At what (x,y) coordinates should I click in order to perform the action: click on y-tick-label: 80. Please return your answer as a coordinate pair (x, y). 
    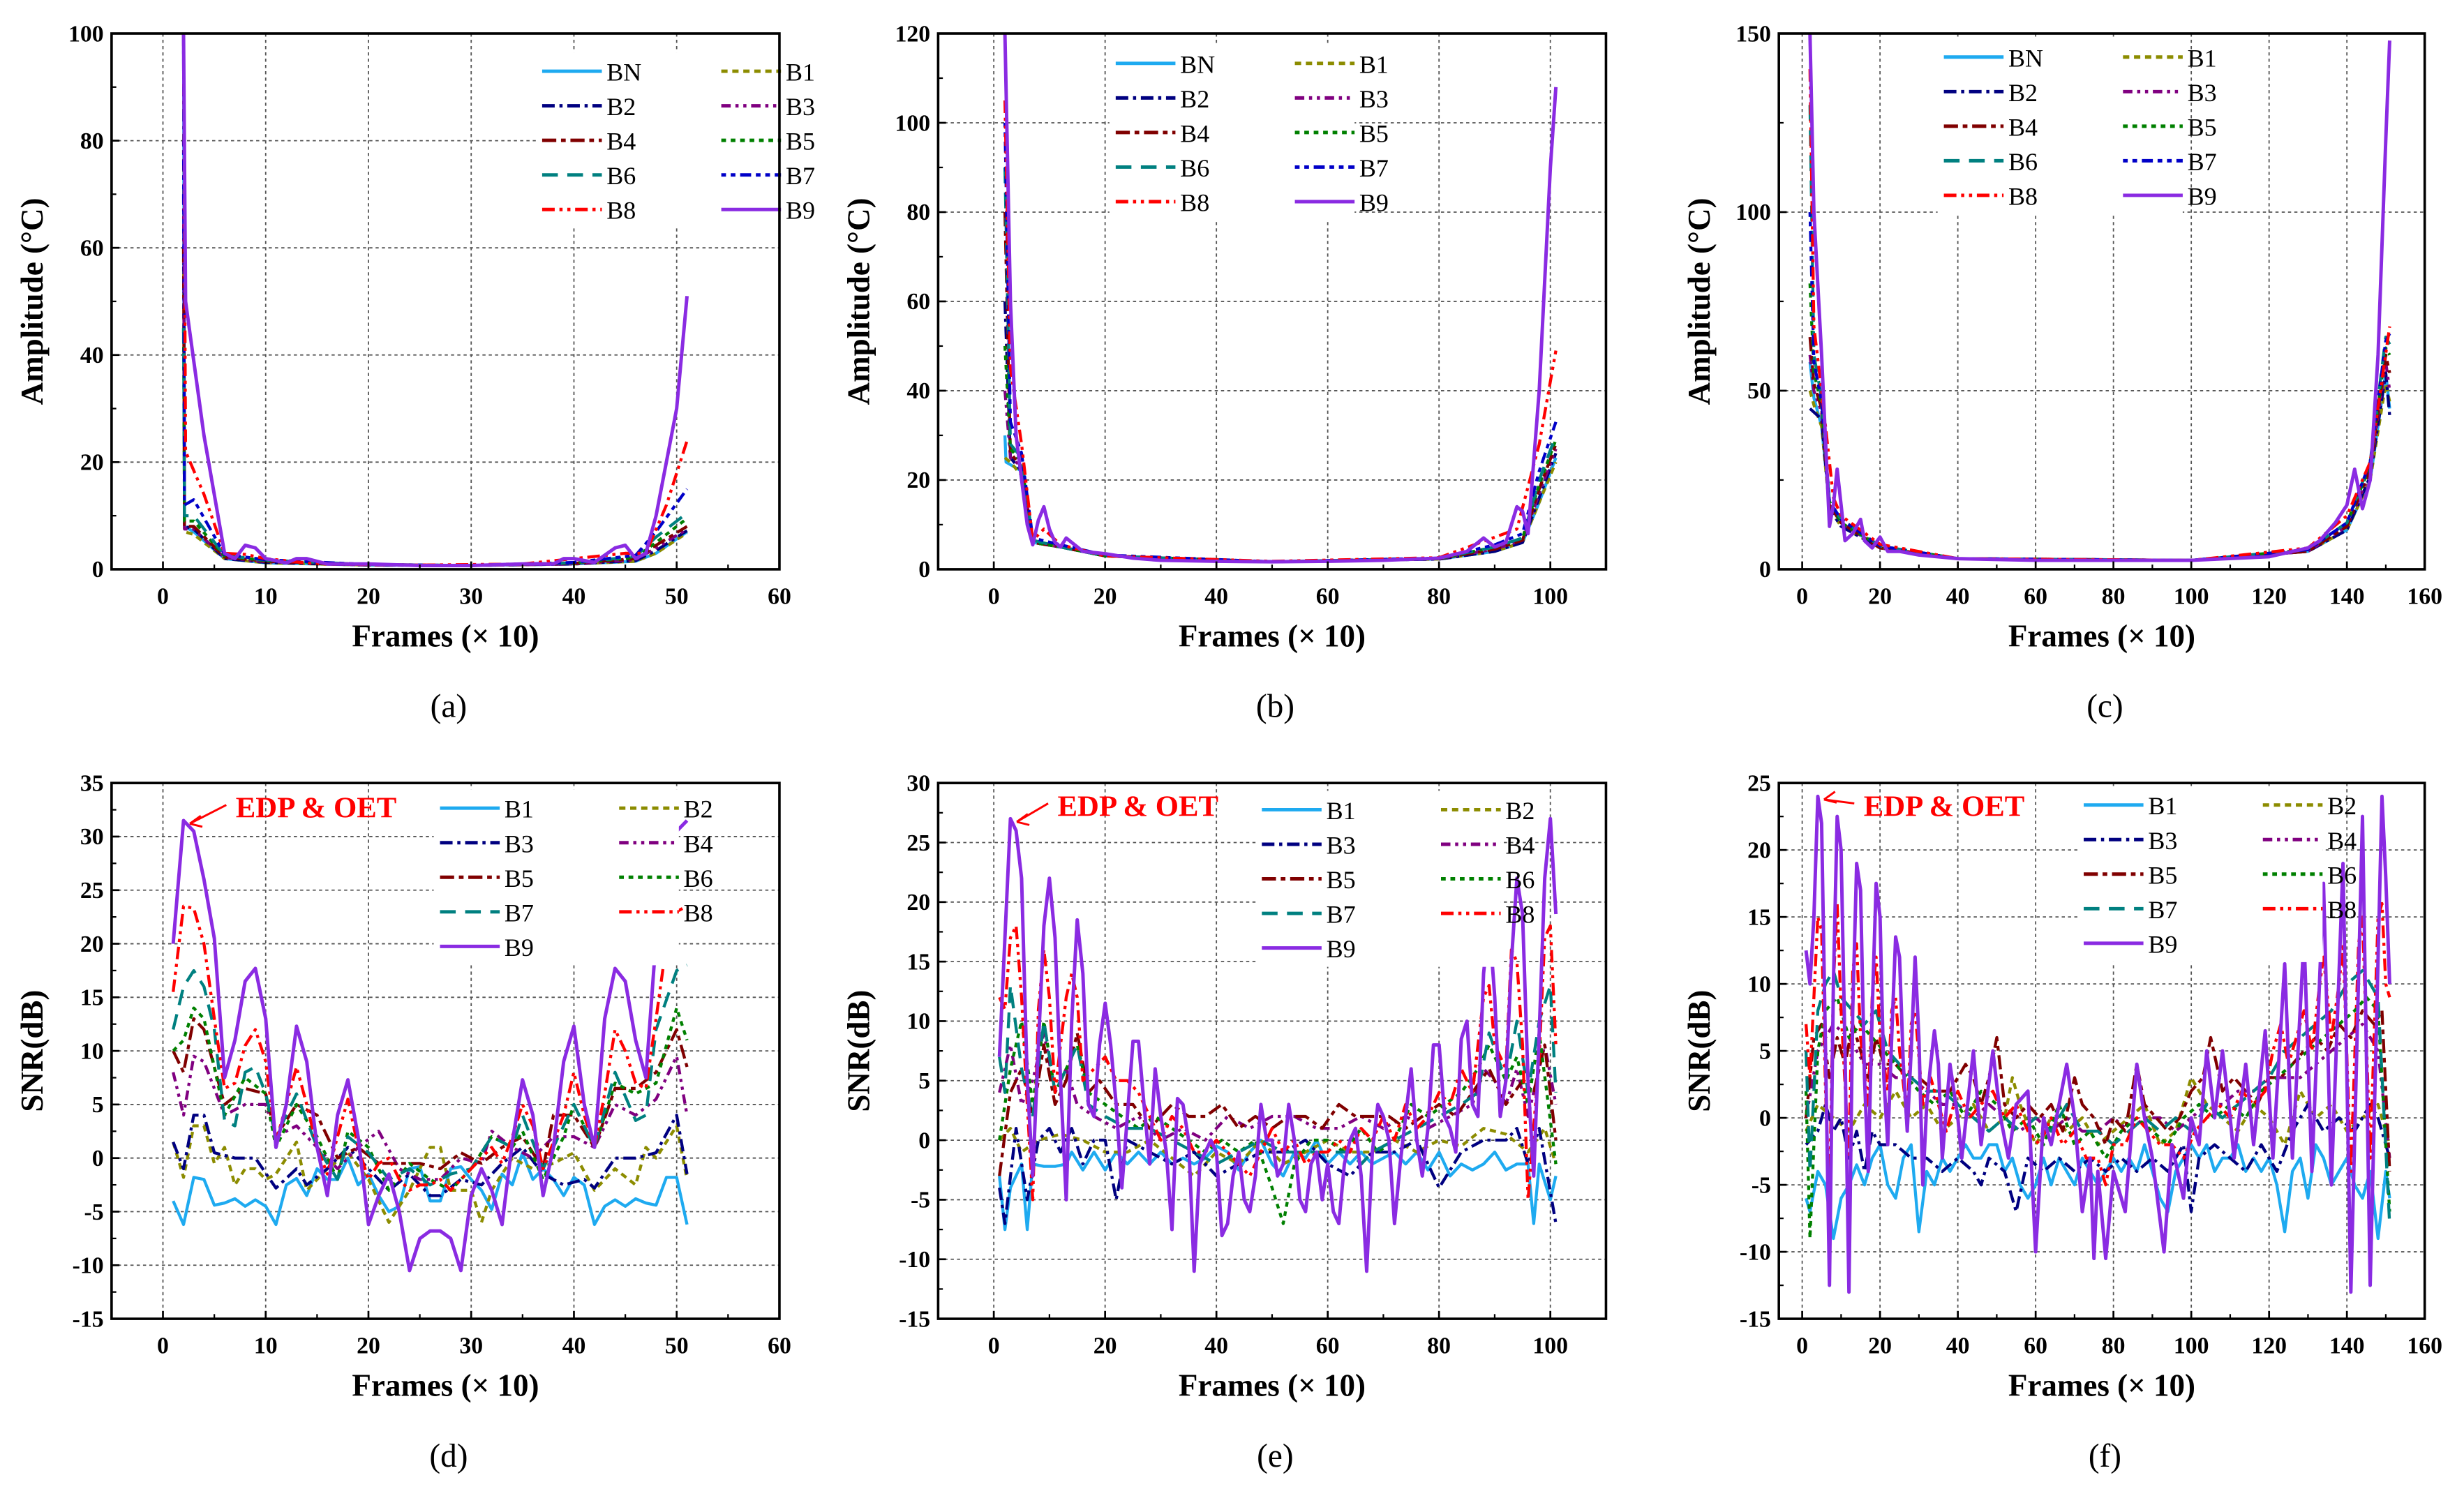
    Looking at the image, I should click on (92, 141).